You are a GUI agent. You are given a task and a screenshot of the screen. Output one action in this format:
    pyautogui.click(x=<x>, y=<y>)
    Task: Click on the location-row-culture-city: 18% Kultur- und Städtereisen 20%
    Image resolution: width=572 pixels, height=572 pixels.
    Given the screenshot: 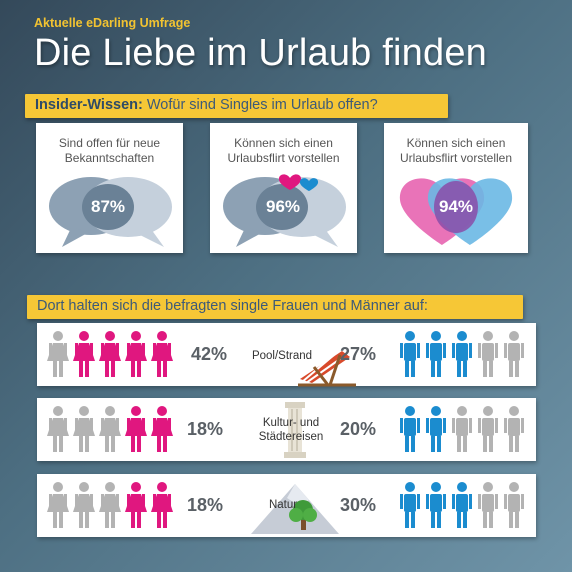 What is the action you would take?
    pyautogui.click(x=286, y=429)
    